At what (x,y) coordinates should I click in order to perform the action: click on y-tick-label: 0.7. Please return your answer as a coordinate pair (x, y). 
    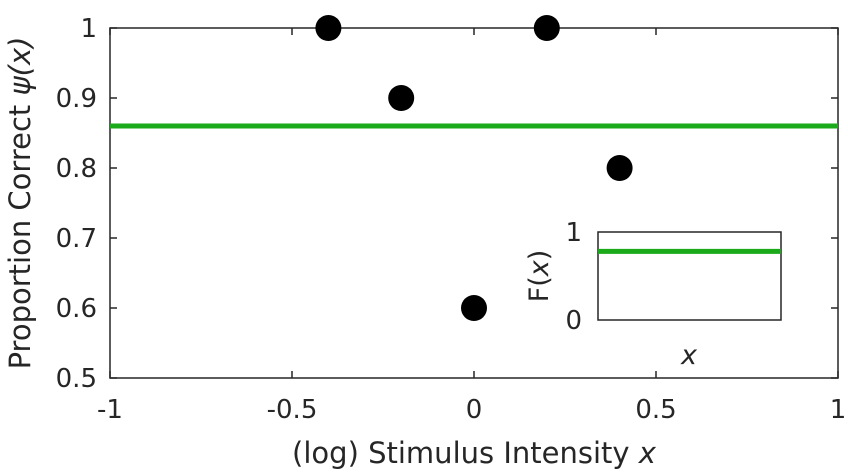
    Looking at the image, I should click on (76, 239).